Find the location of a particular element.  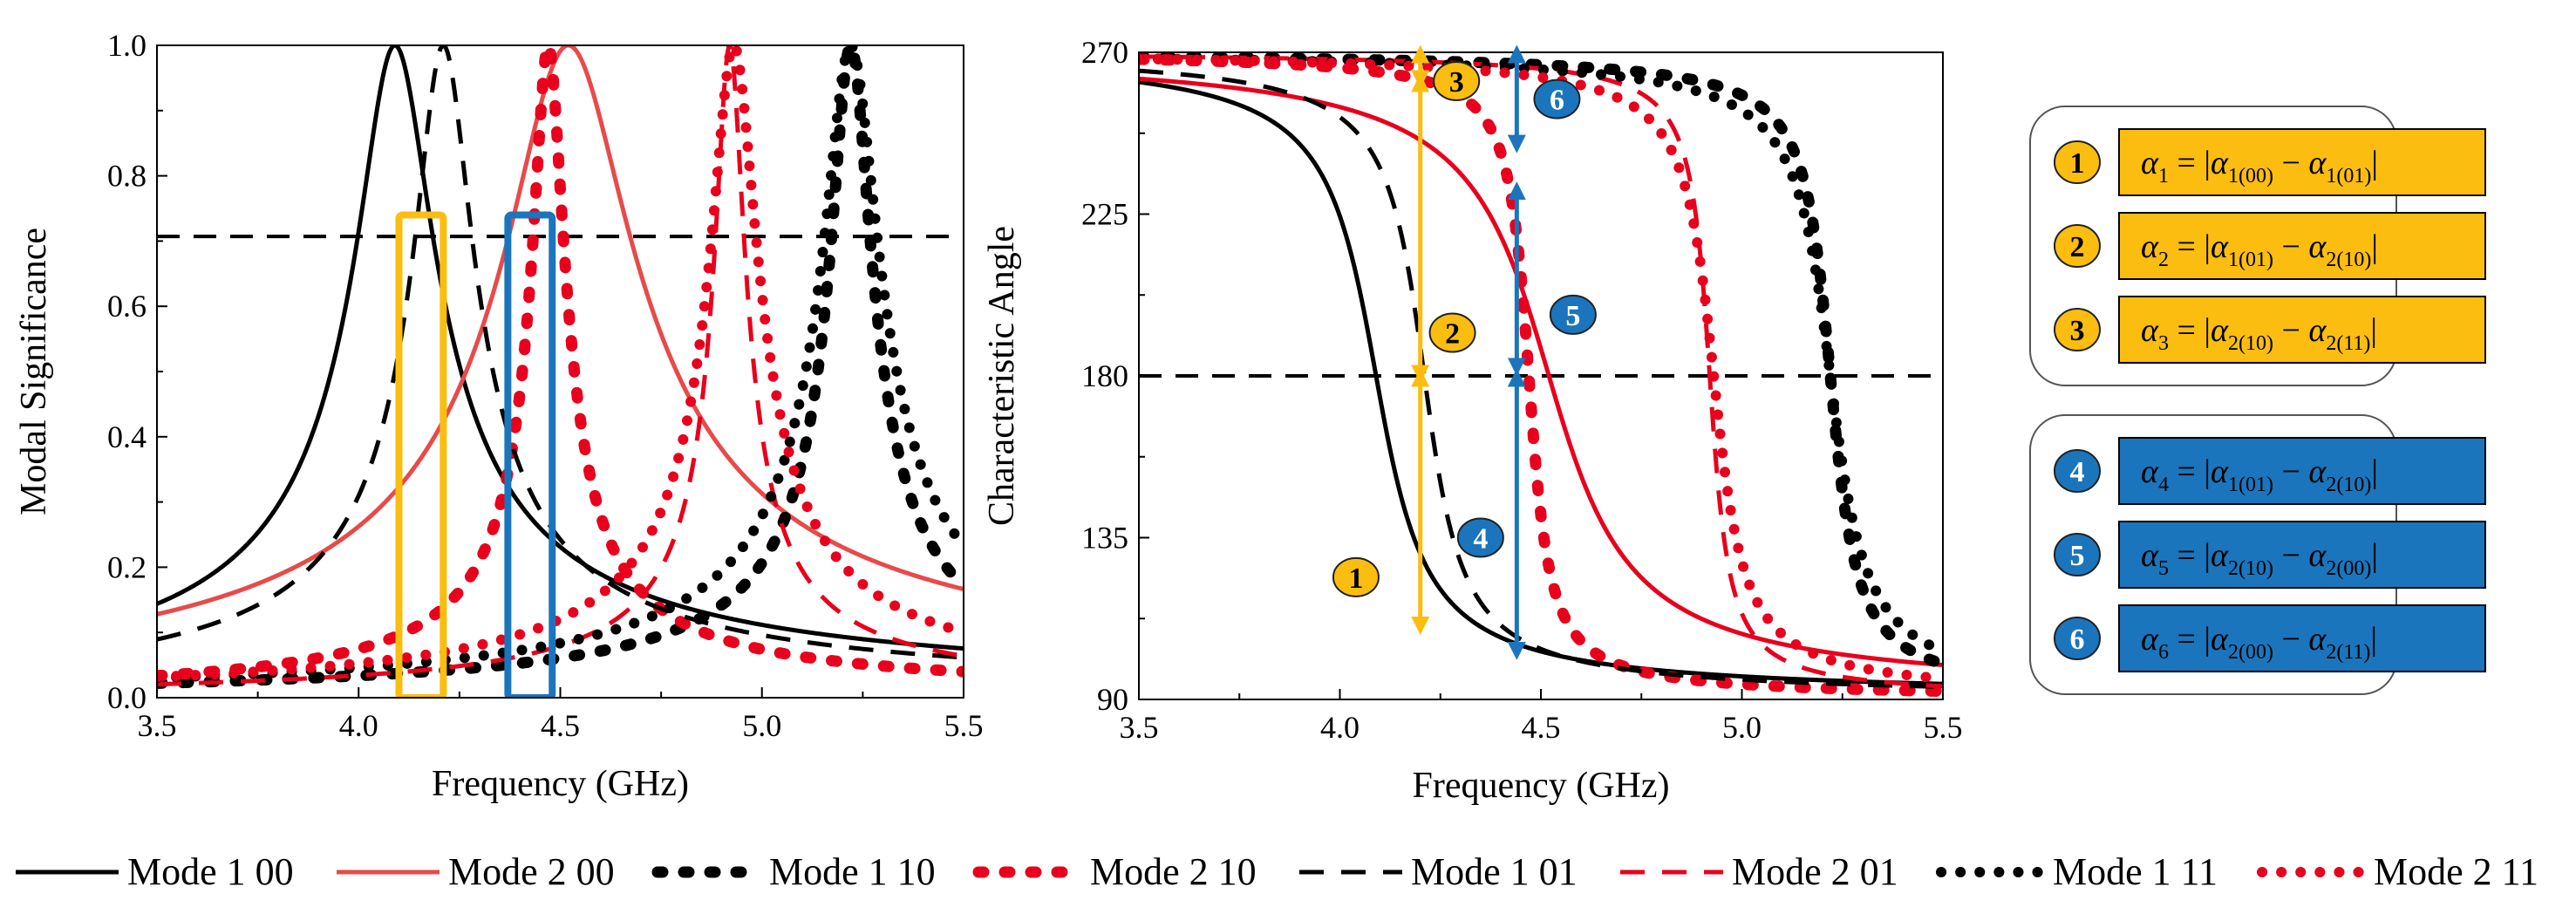

arrow-2-number: 2 is located at coordinates (1453, 335).